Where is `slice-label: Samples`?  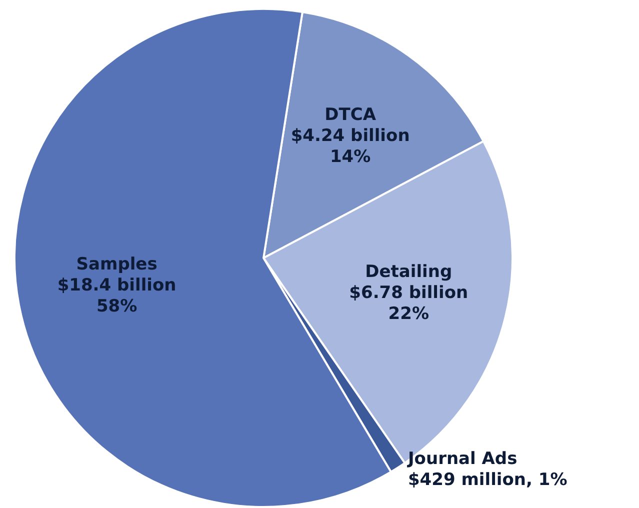
slice-label: Samples is located at coordinates (117, 264).